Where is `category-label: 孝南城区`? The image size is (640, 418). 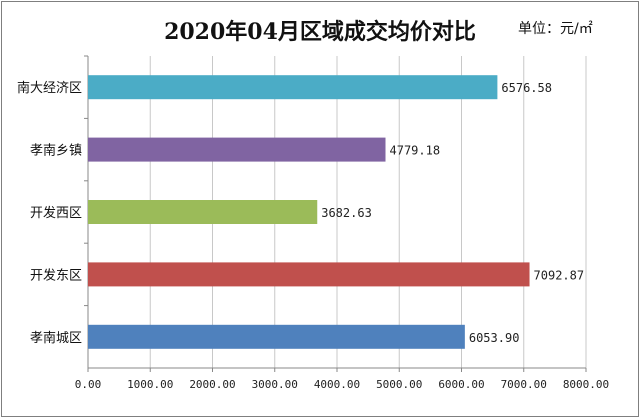
category-label: 孝南城区 is located at coordinates (56, 338).